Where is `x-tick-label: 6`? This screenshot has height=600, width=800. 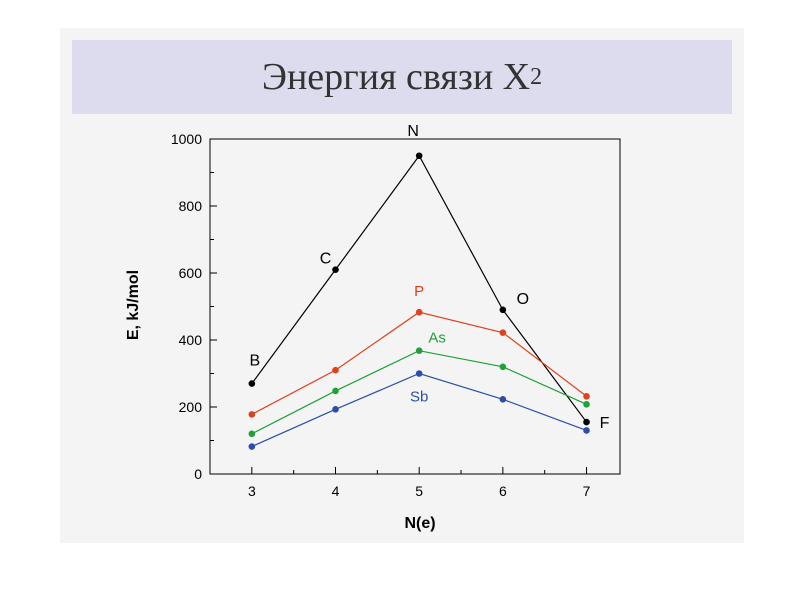
x-tick-label: 6 is located at coordinates (503, 491).